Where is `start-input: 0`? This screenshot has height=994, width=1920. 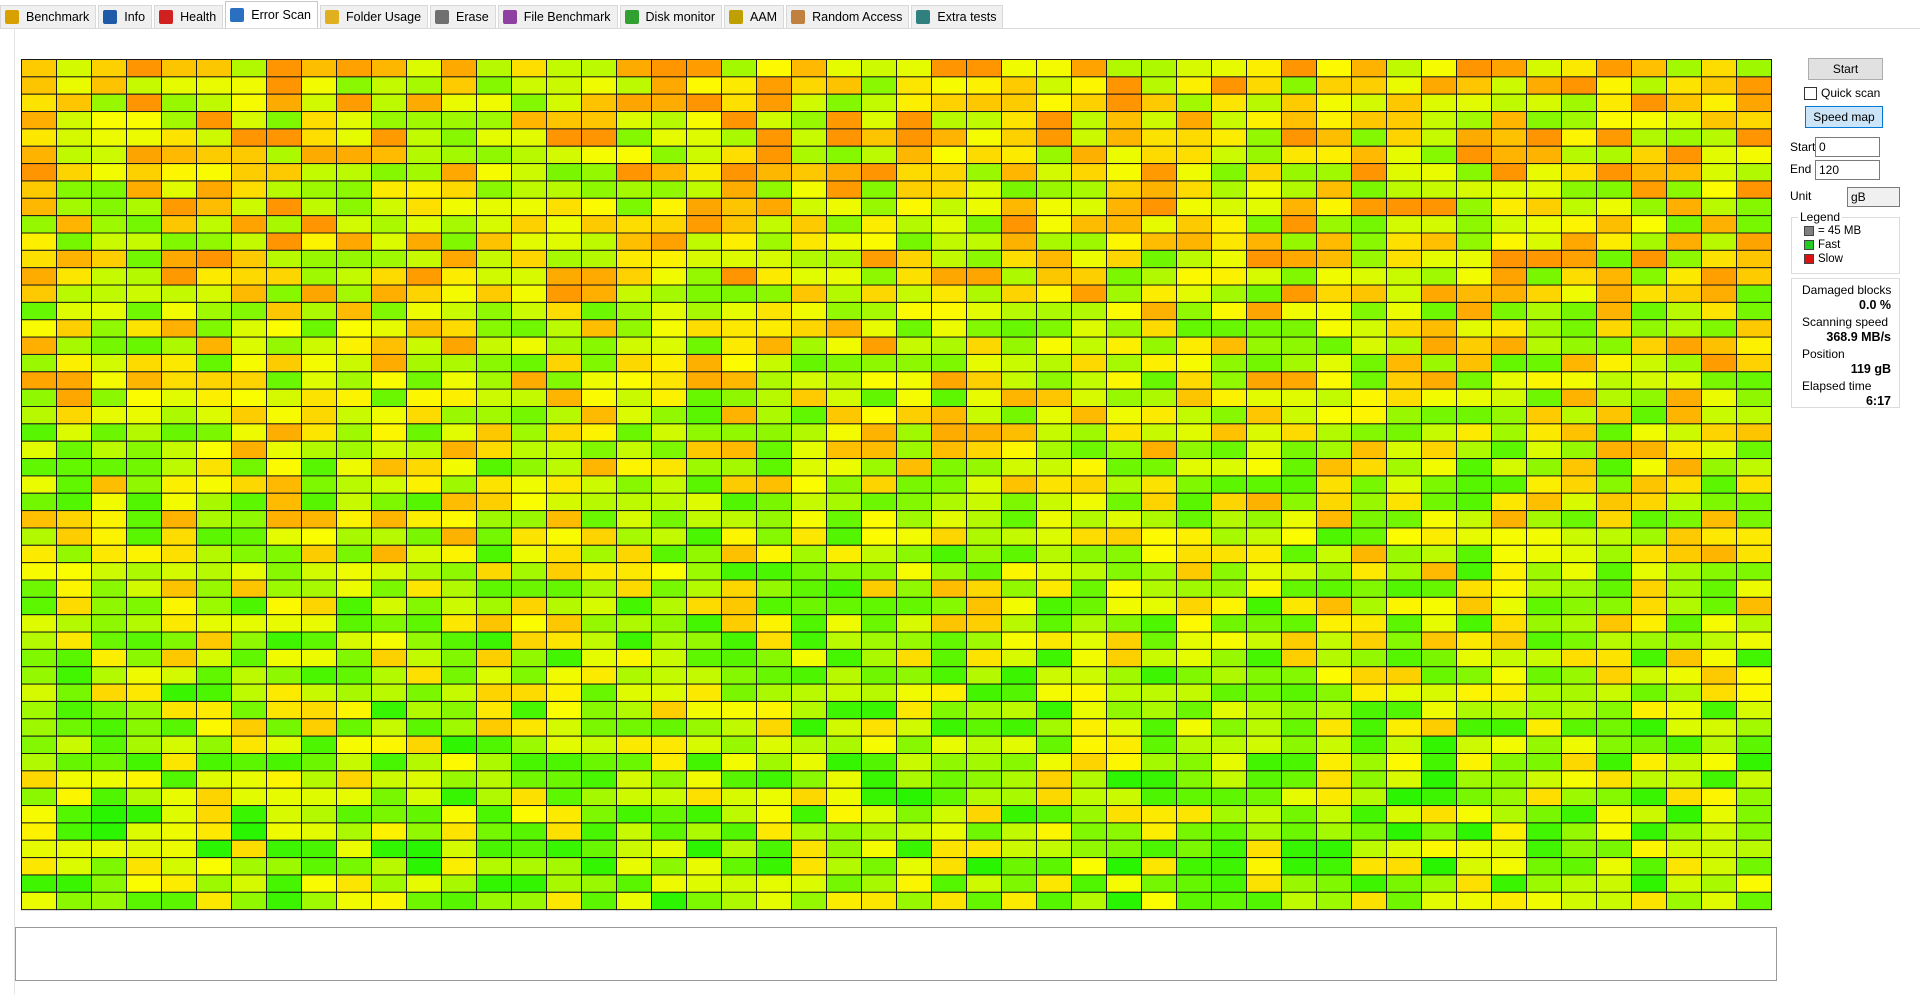 start-input: 0 is located at coordinates (1847, 147).